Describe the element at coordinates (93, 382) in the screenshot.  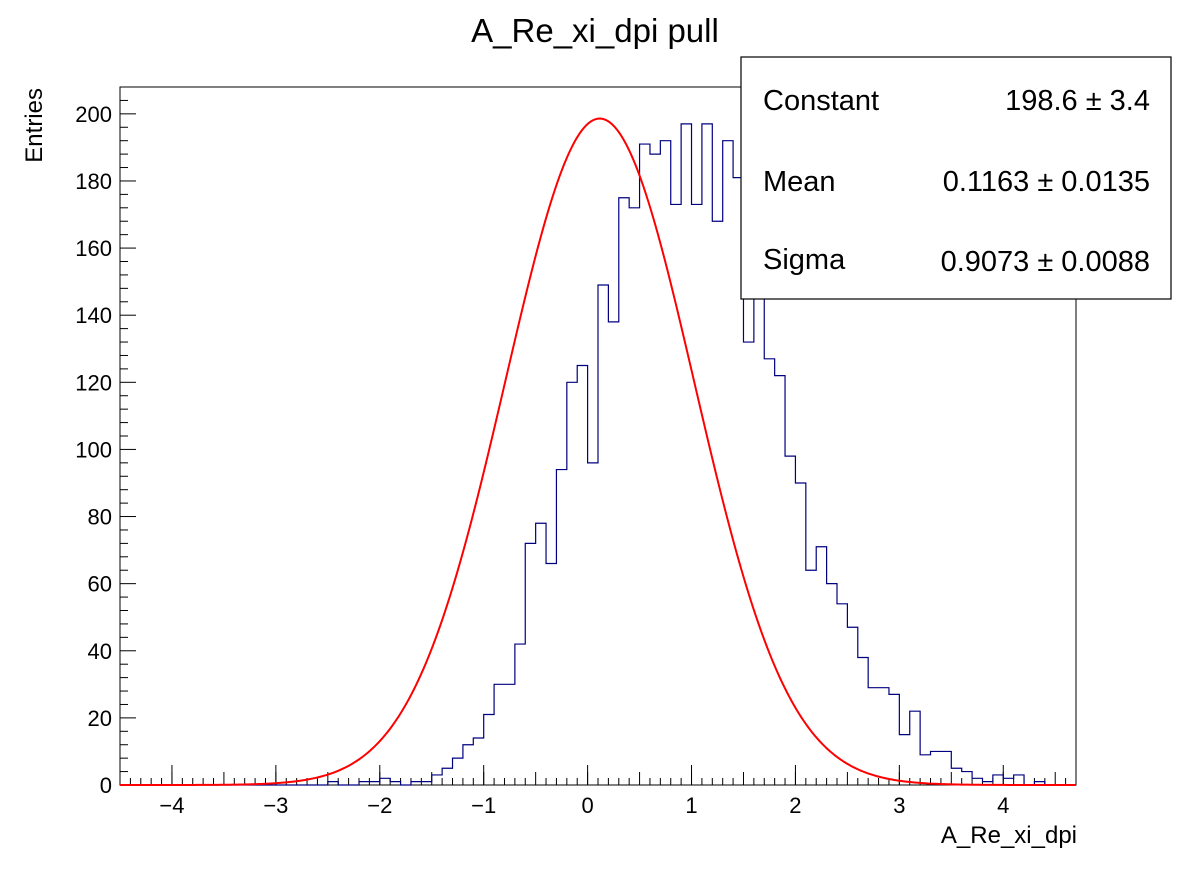
I see `y-tick-label: 120` at that location.